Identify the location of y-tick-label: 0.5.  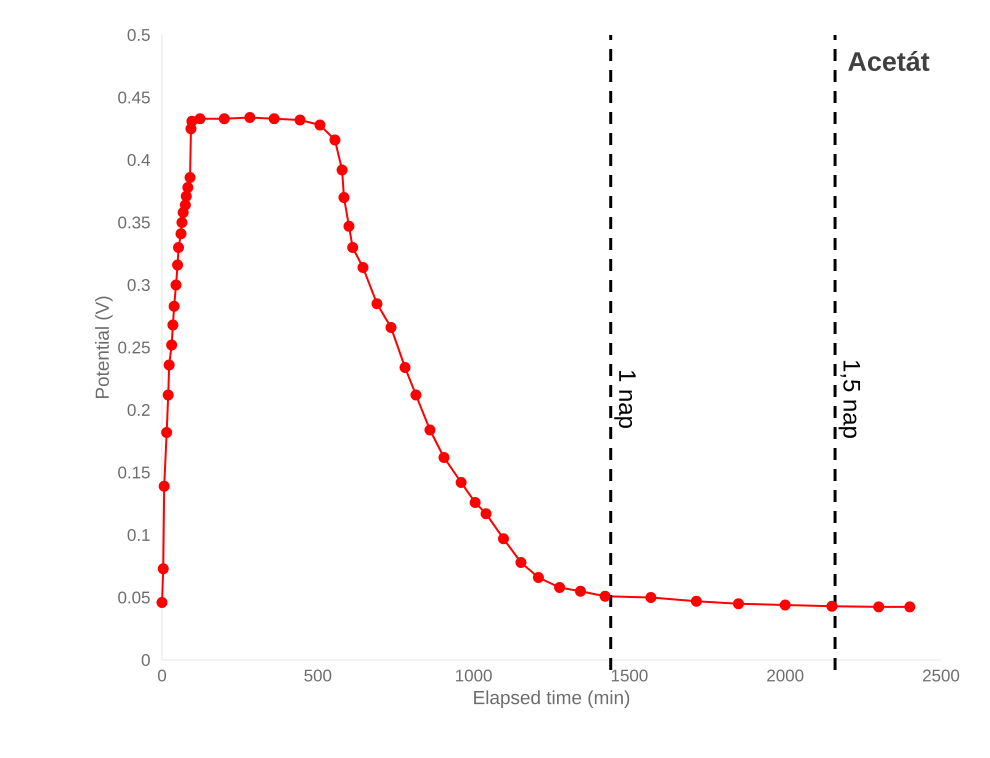
(139, 34).